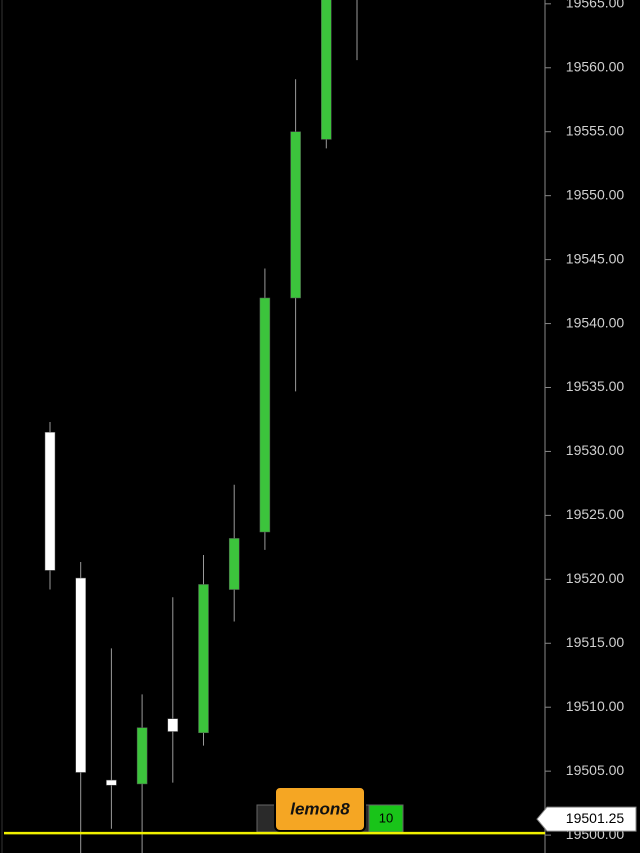 This screenshot has width=640, height=853. What do you see at coordinates (595, 386) in the screenshot?
I see `y-tick-label: 19535.00` at bounding box center [595, 386].